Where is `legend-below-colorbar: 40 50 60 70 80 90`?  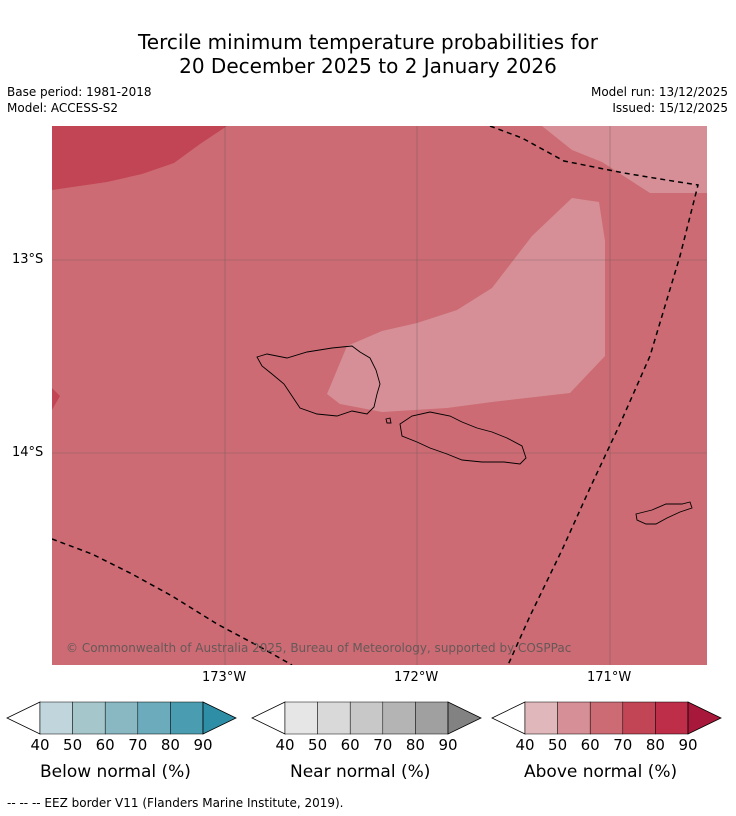 legend-below-colorbar: 40 50 60 70 80 90 is located at coordinates (121, 727).